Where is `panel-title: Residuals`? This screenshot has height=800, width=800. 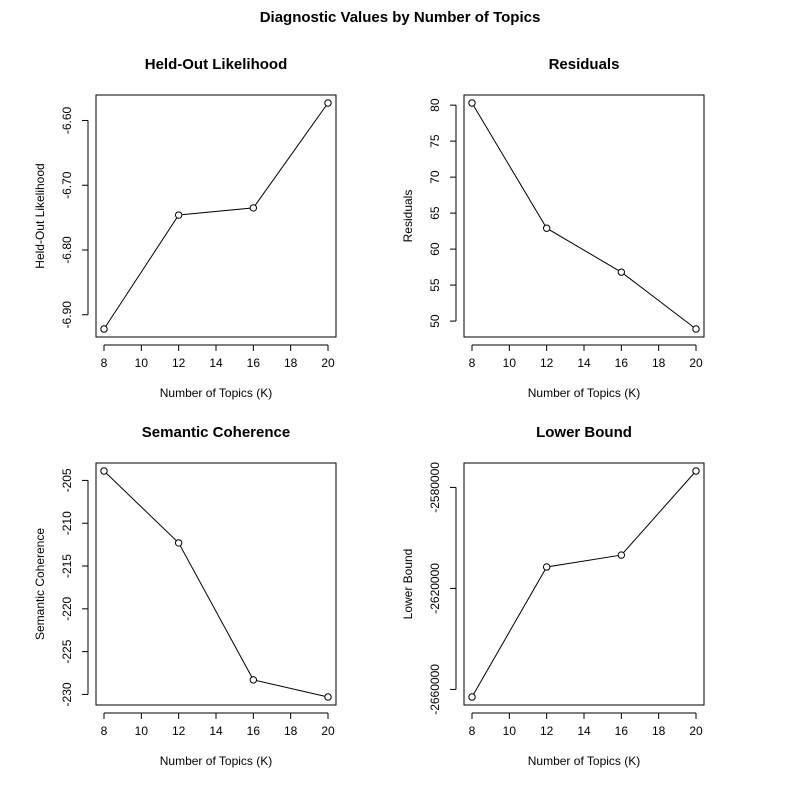
panel-title: Residuals is located at coordinates (584, 64).